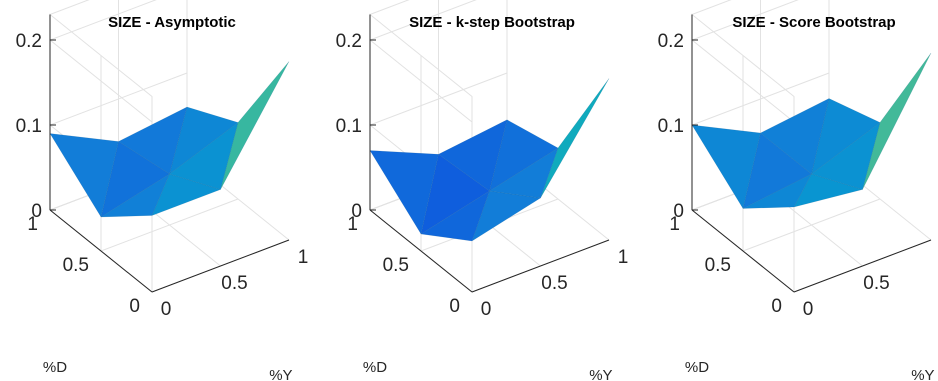 The width and height of the screenshot is (938, 381). I want to click on chart-title: SIZE - Score Bootstrap, so click(813, 22).